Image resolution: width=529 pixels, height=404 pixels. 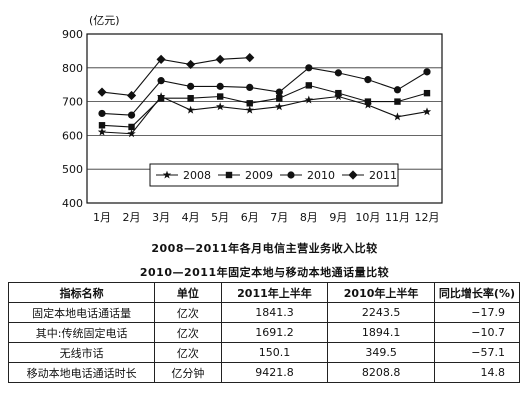 What do you see at coordinates (197, 175) in the screenshot?
I see `legend-label: 2008` at bounding box center [197, 175].